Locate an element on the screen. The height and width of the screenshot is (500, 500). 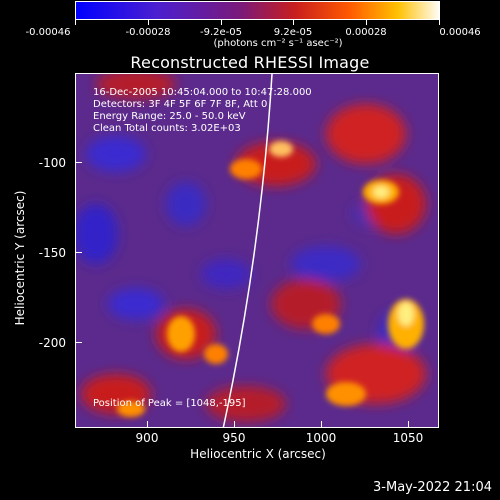
x-tick-label: 950 is located at coordinates (234, 438).